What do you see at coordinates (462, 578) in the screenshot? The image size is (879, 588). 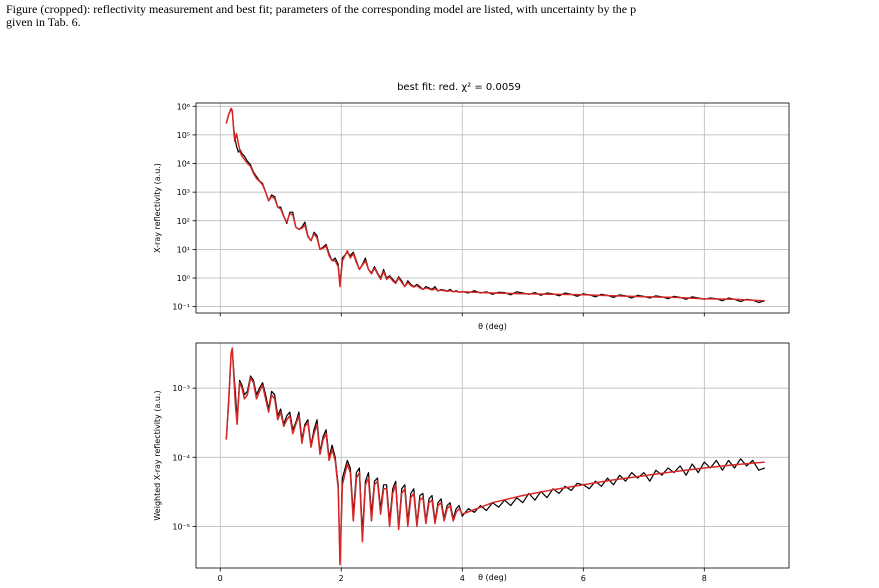 I see `x-tick-label: 4` at bounding box center [462, 578].